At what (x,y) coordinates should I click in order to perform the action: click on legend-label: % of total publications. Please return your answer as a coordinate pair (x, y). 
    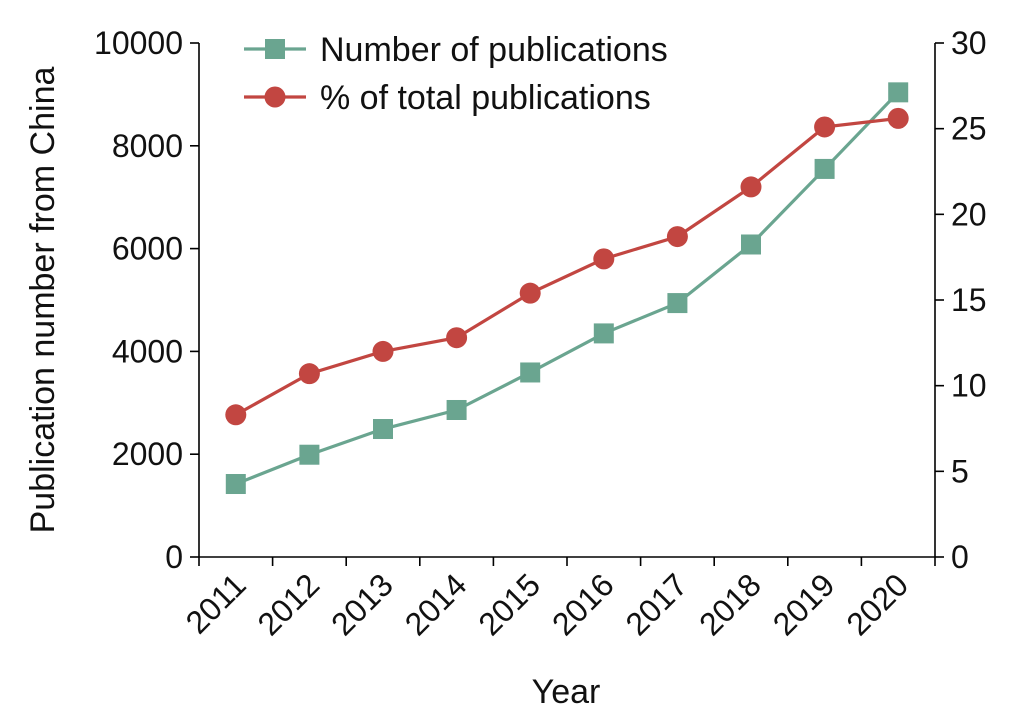
    Looking at the image, I should click on (485, 98).